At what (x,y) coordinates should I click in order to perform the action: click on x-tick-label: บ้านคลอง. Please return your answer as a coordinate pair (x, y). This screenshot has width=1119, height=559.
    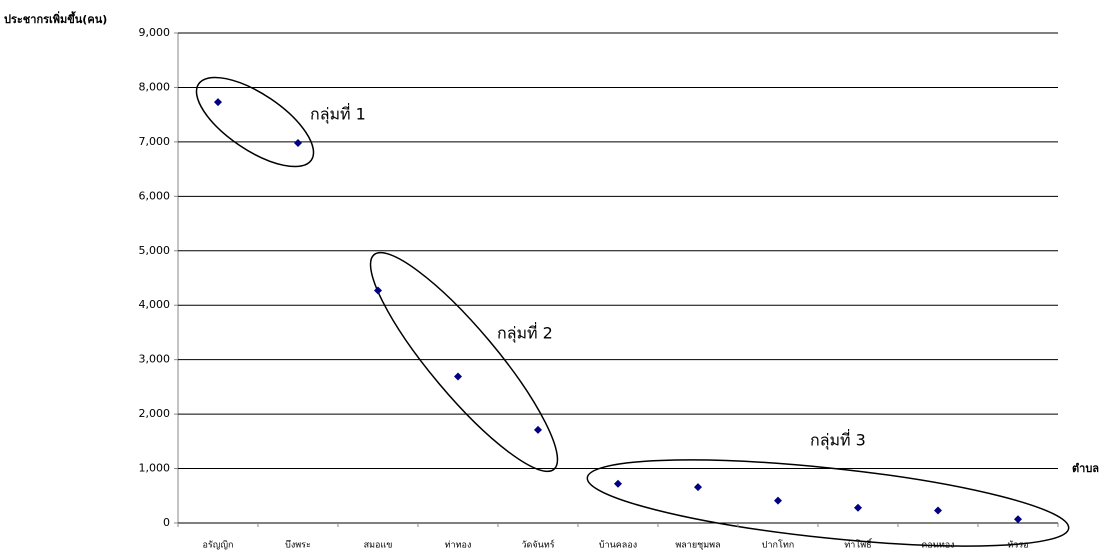
    Looking at the image, I should click on (618, 545).